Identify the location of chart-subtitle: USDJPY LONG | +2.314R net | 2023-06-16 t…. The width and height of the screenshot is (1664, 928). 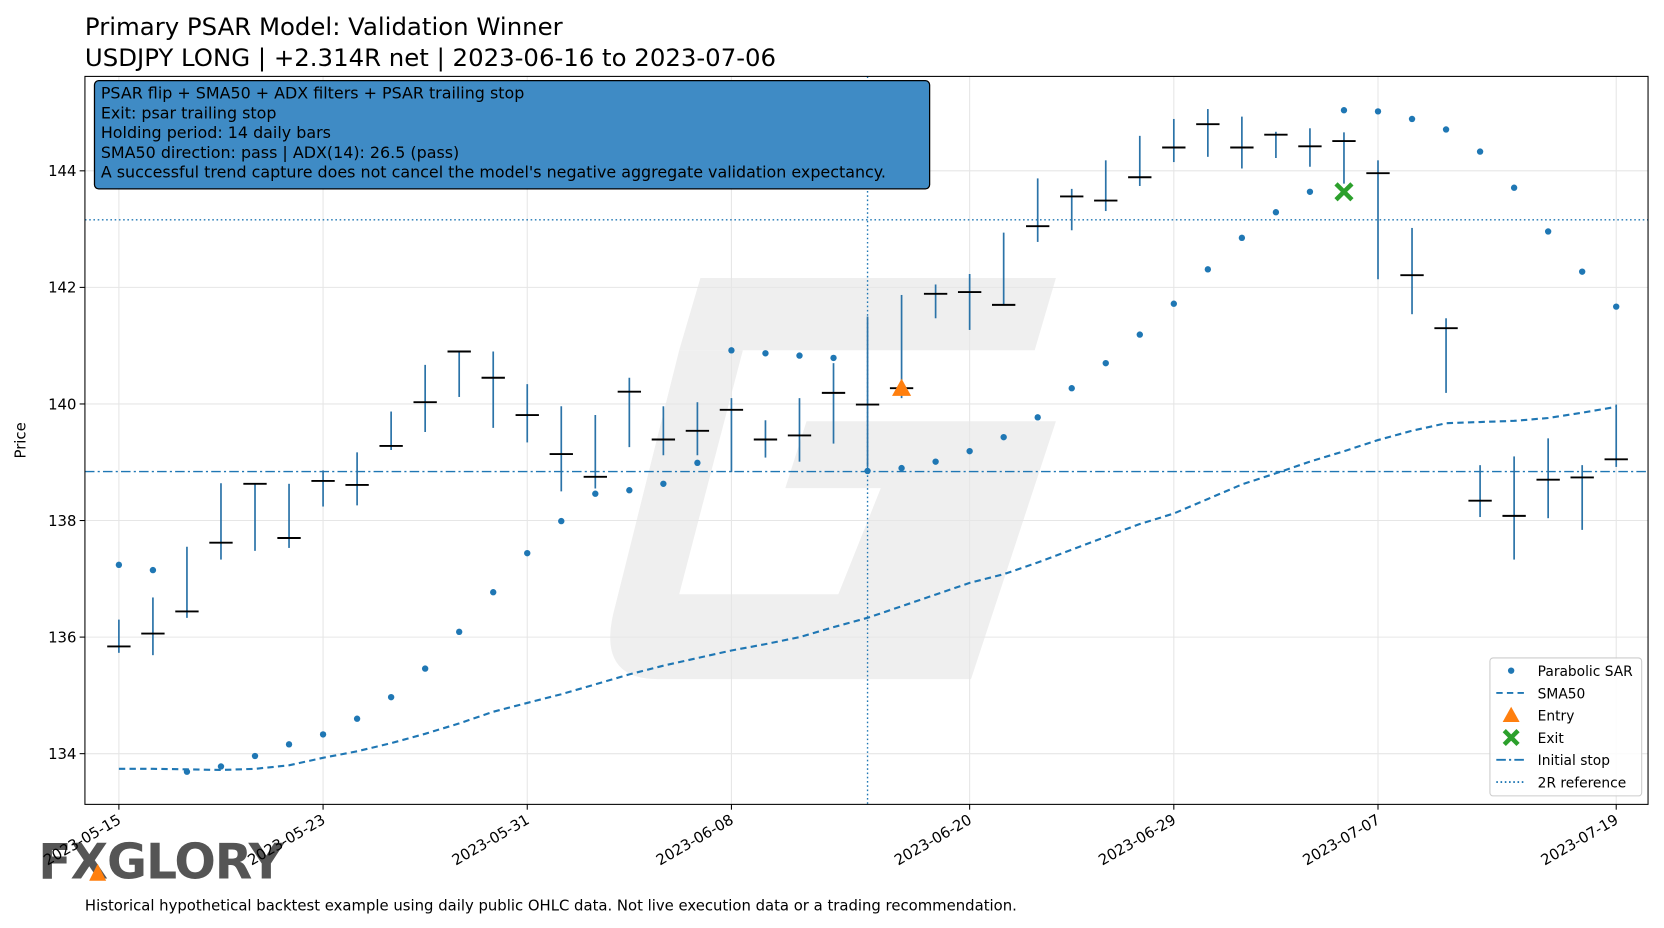
(430, 57).